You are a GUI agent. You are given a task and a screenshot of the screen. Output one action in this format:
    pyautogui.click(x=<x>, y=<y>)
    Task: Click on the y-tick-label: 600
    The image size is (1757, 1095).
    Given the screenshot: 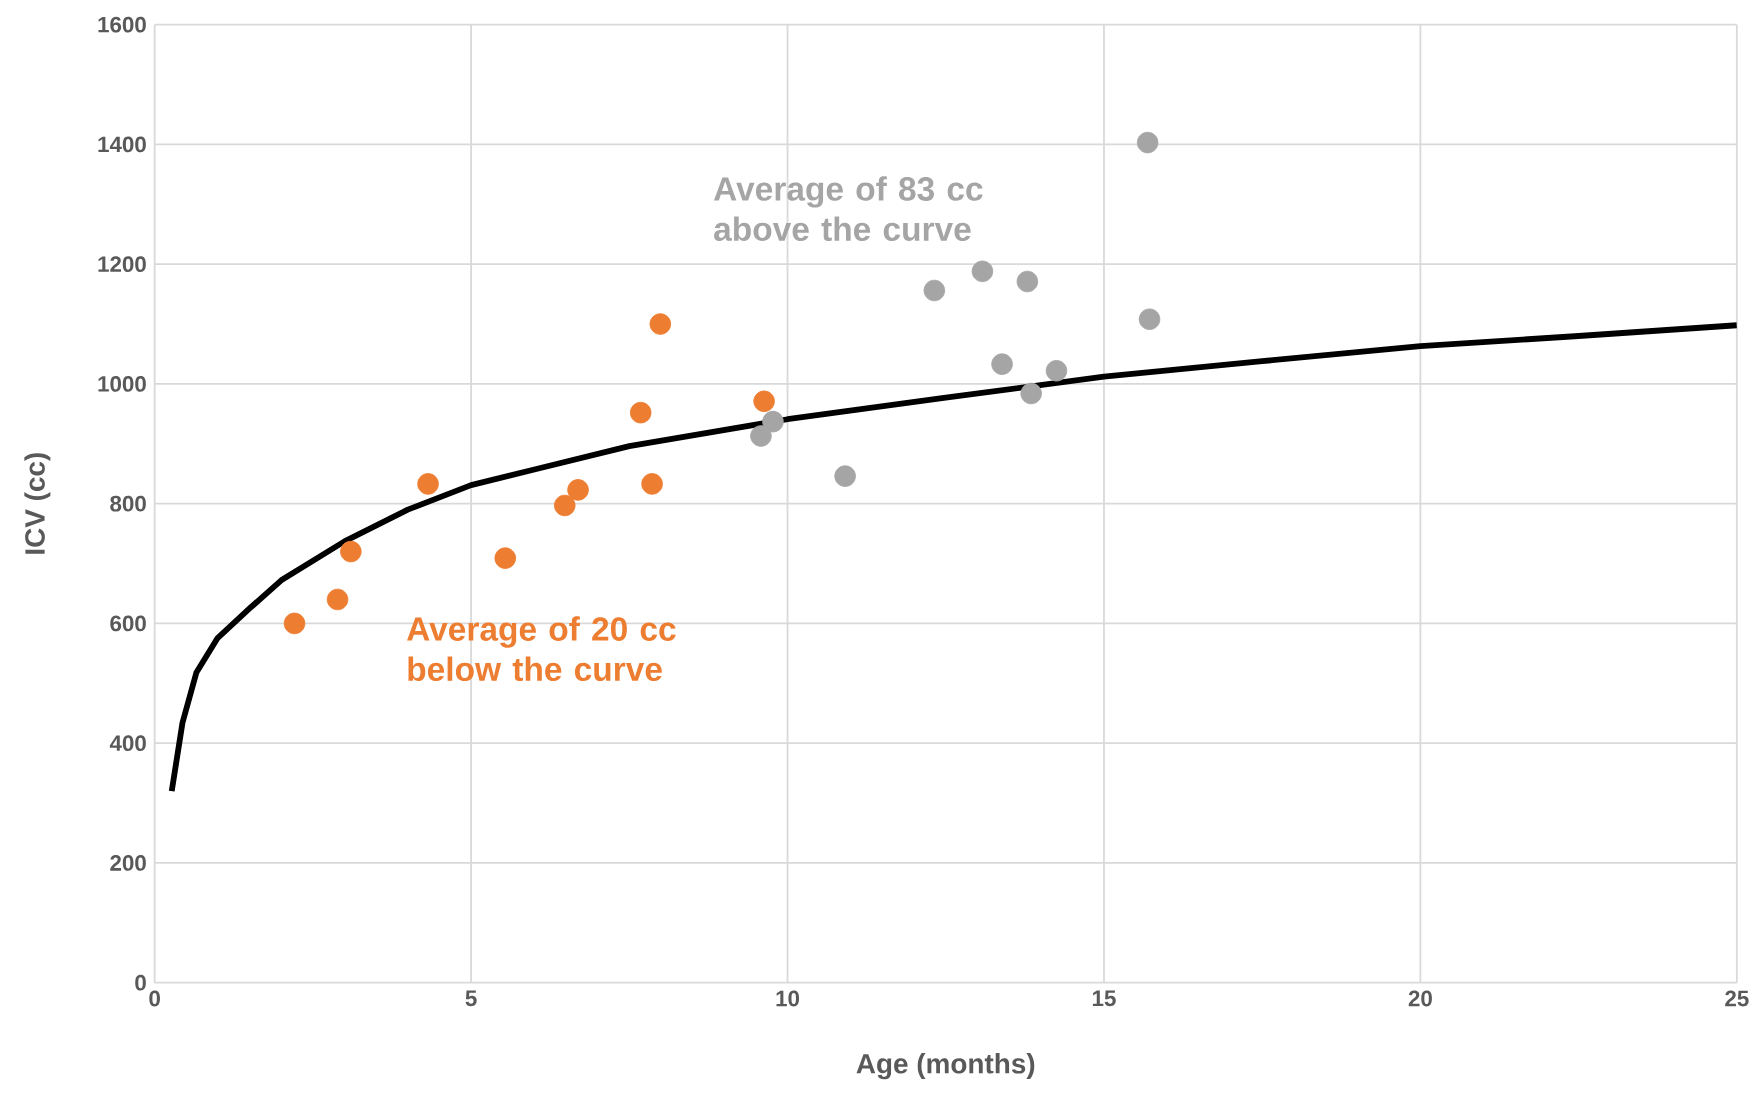 What is the action you would take?
    pyautogui.click(x=128, y=623)
    